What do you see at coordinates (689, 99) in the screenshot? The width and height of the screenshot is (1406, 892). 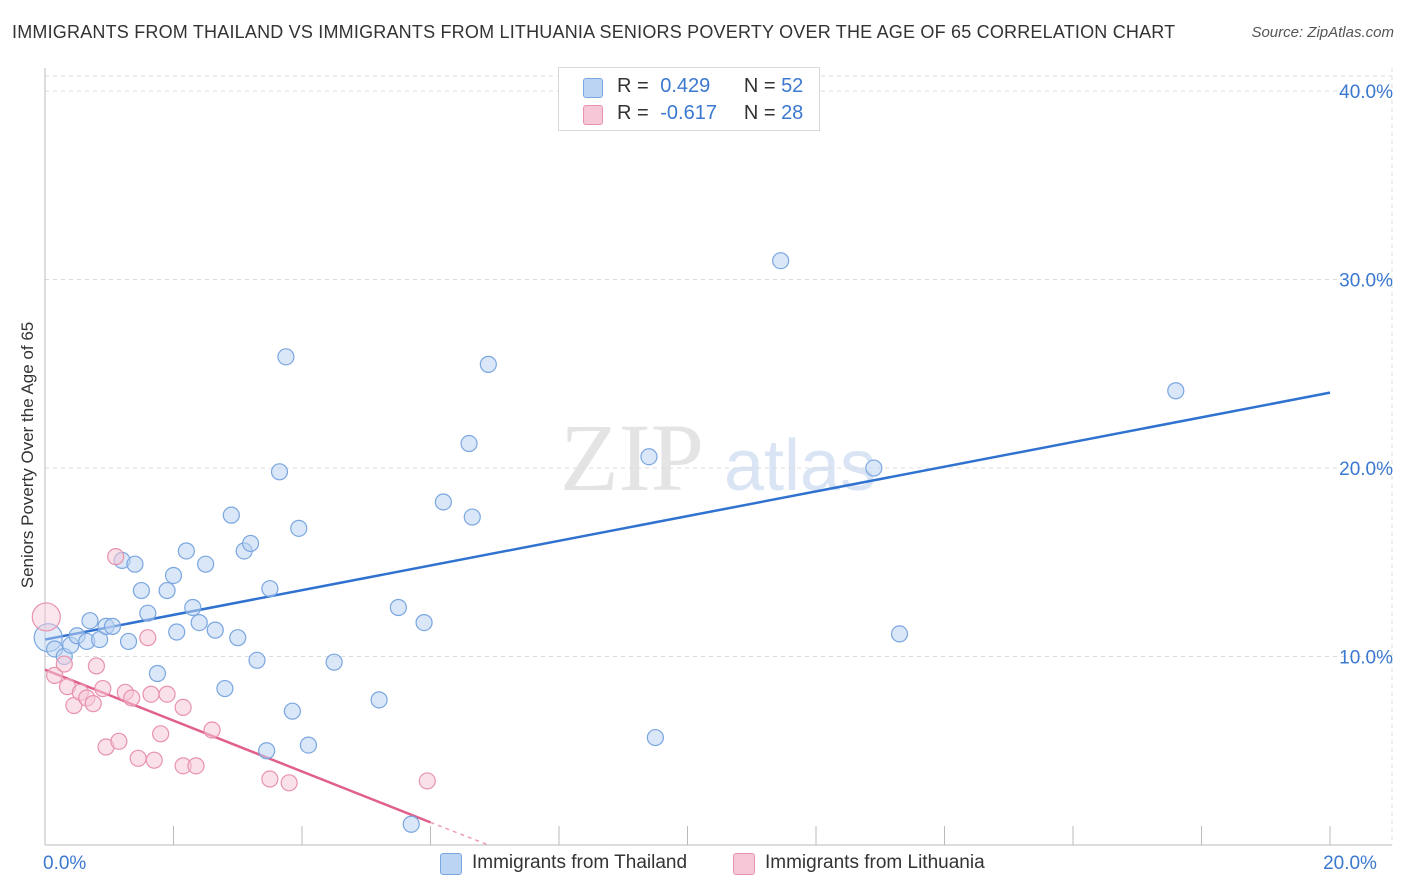 I see `correlation-legend: R = 0.429 N = 52 R = -0.617 N = 28` at bounding box center [689, 99].